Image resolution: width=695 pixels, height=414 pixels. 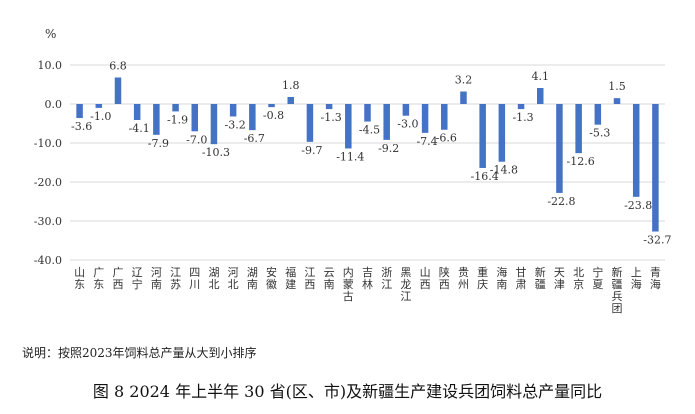 I want to click on x-tick-label: 龙, so click(x=405, y=284).